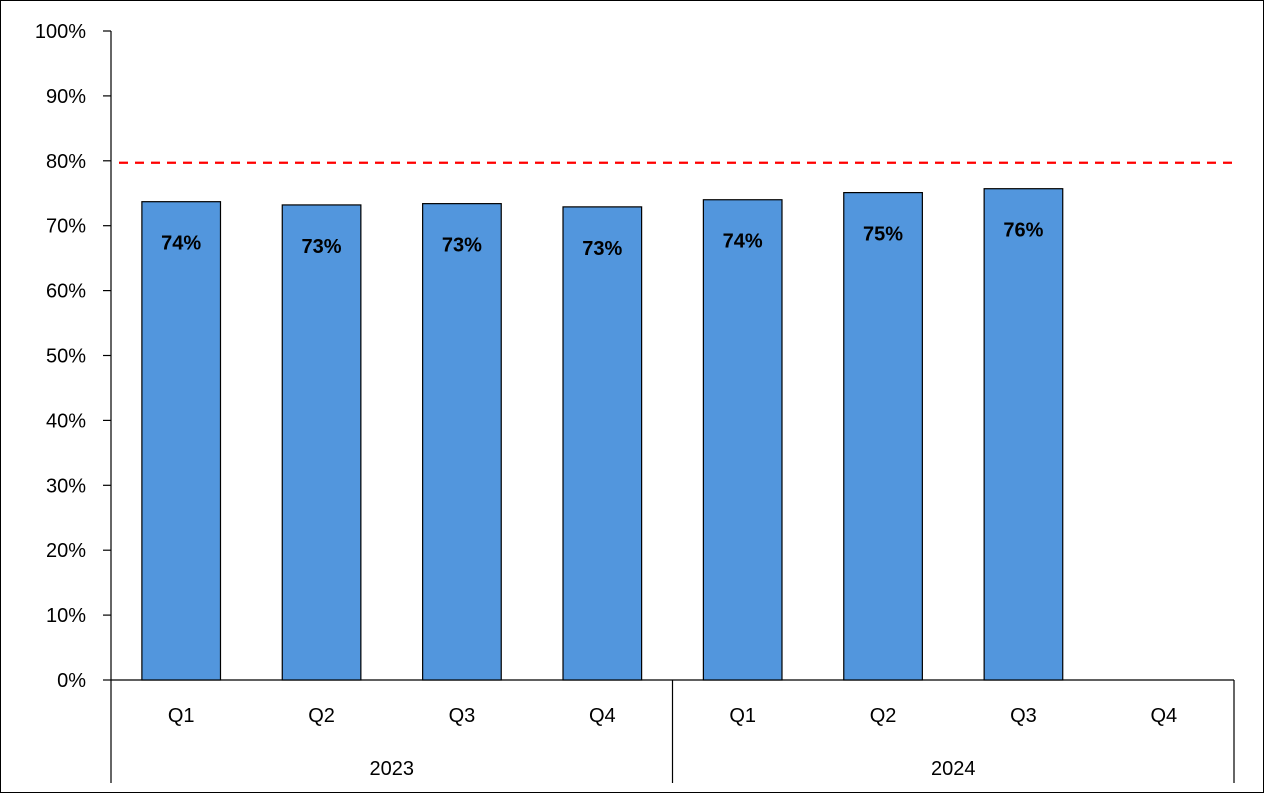 The width and height of the screenshot is (1264, 793). Describe the element at coordinates (66, 97) in the screenshot. I see `y-tick-label: 90%` at that location.